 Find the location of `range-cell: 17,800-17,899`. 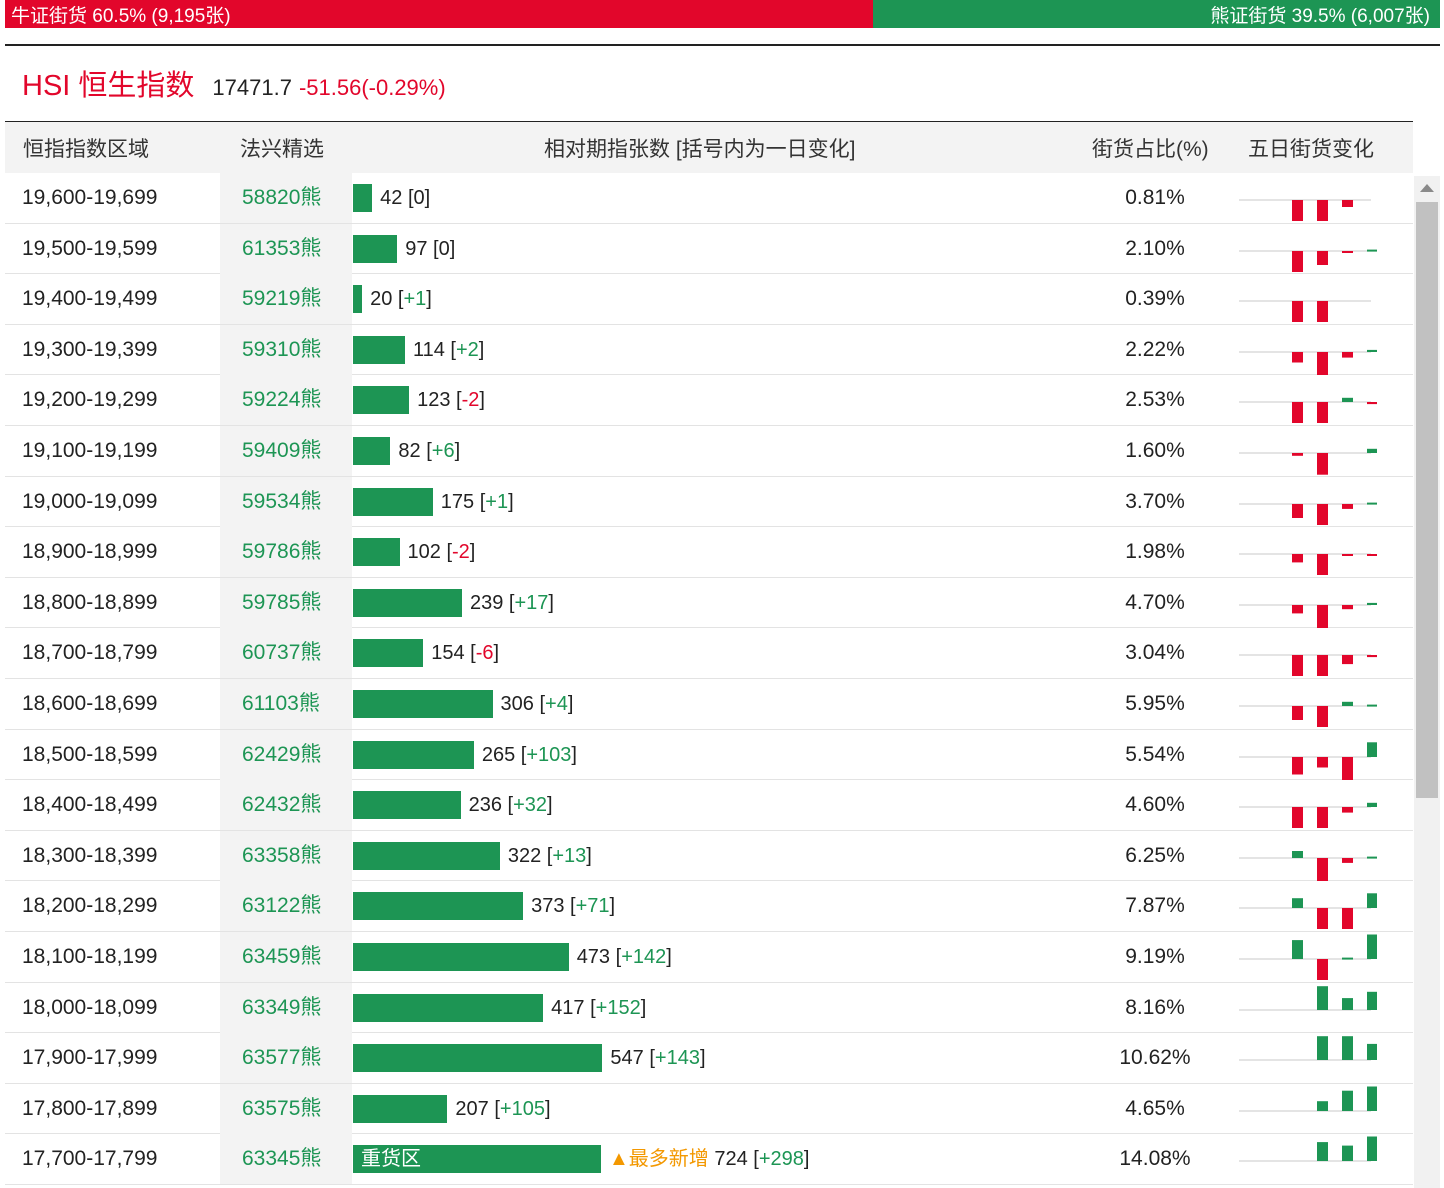

range-cell: 17,800-17,899 is located at coordinates (90, 1108).